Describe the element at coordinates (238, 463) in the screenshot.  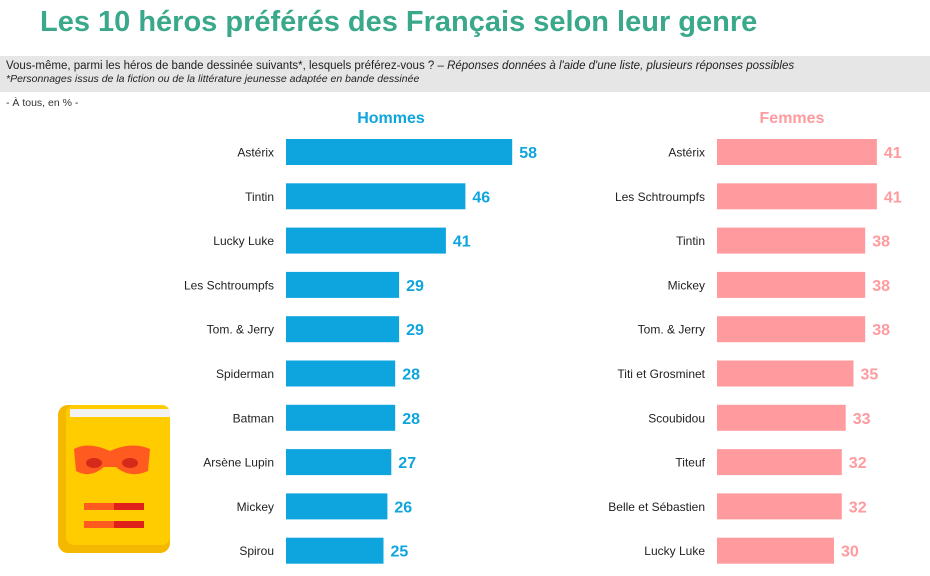
I see `category-label: Arsène Lupin` at that location.